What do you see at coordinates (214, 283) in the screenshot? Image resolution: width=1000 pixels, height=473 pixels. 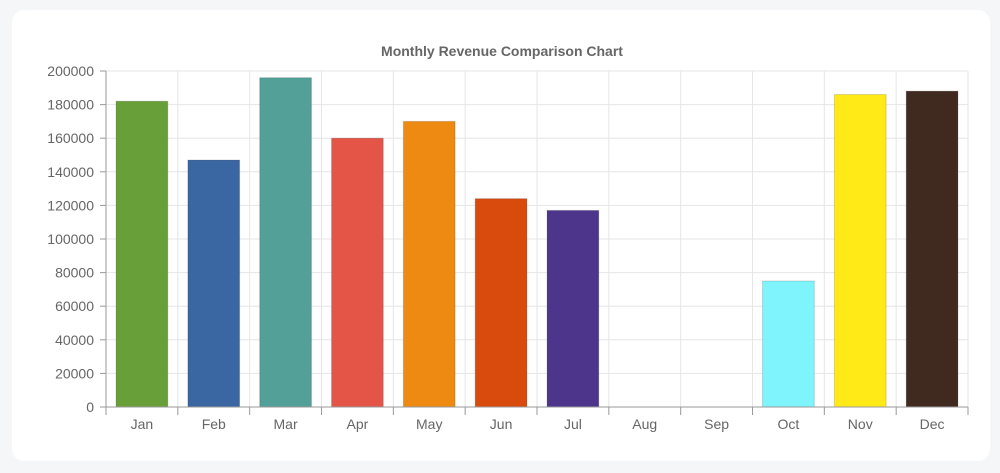 I see `bar-feb` at bounding box center [214, 283].